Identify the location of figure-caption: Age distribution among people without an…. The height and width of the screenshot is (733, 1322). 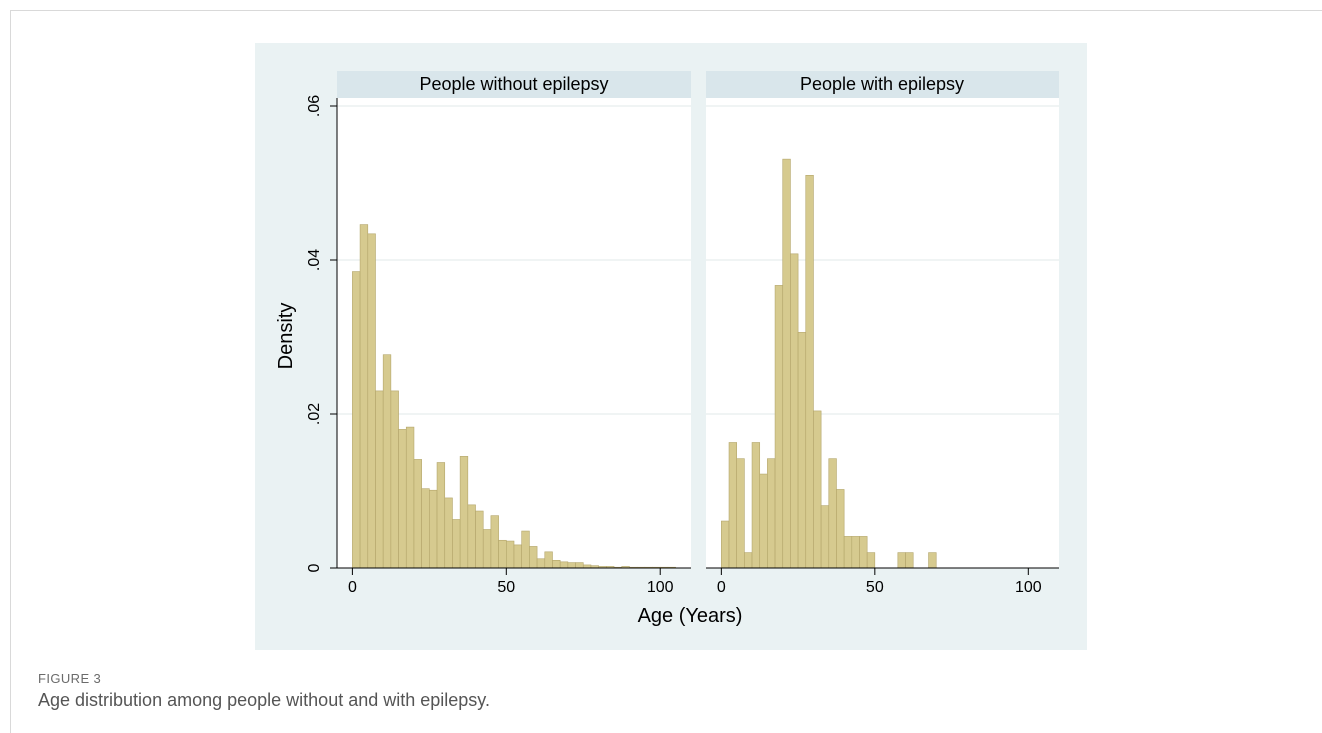
(264, 700).